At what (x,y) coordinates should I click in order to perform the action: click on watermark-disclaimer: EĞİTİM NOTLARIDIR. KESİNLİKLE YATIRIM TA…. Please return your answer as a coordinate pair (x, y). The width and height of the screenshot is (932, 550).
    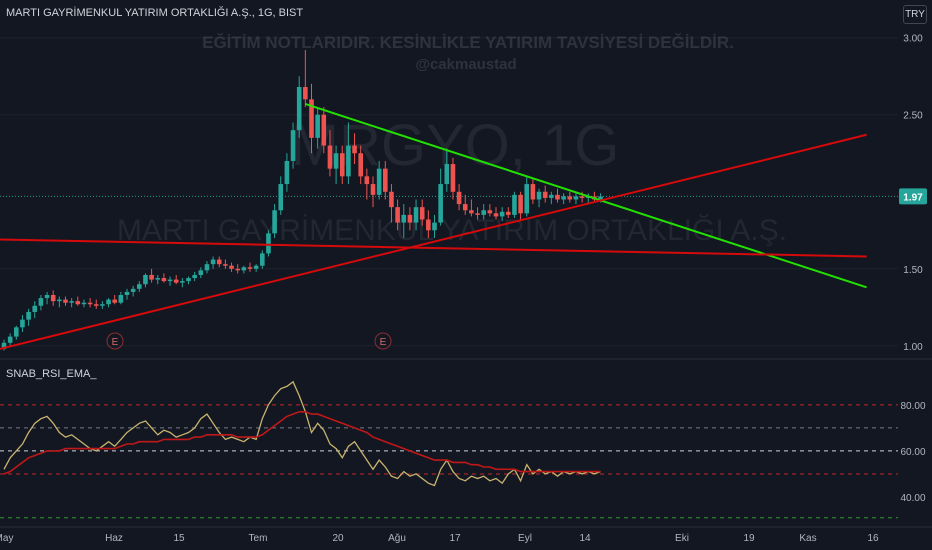
    Looking at the image, I should click on (468, 42).